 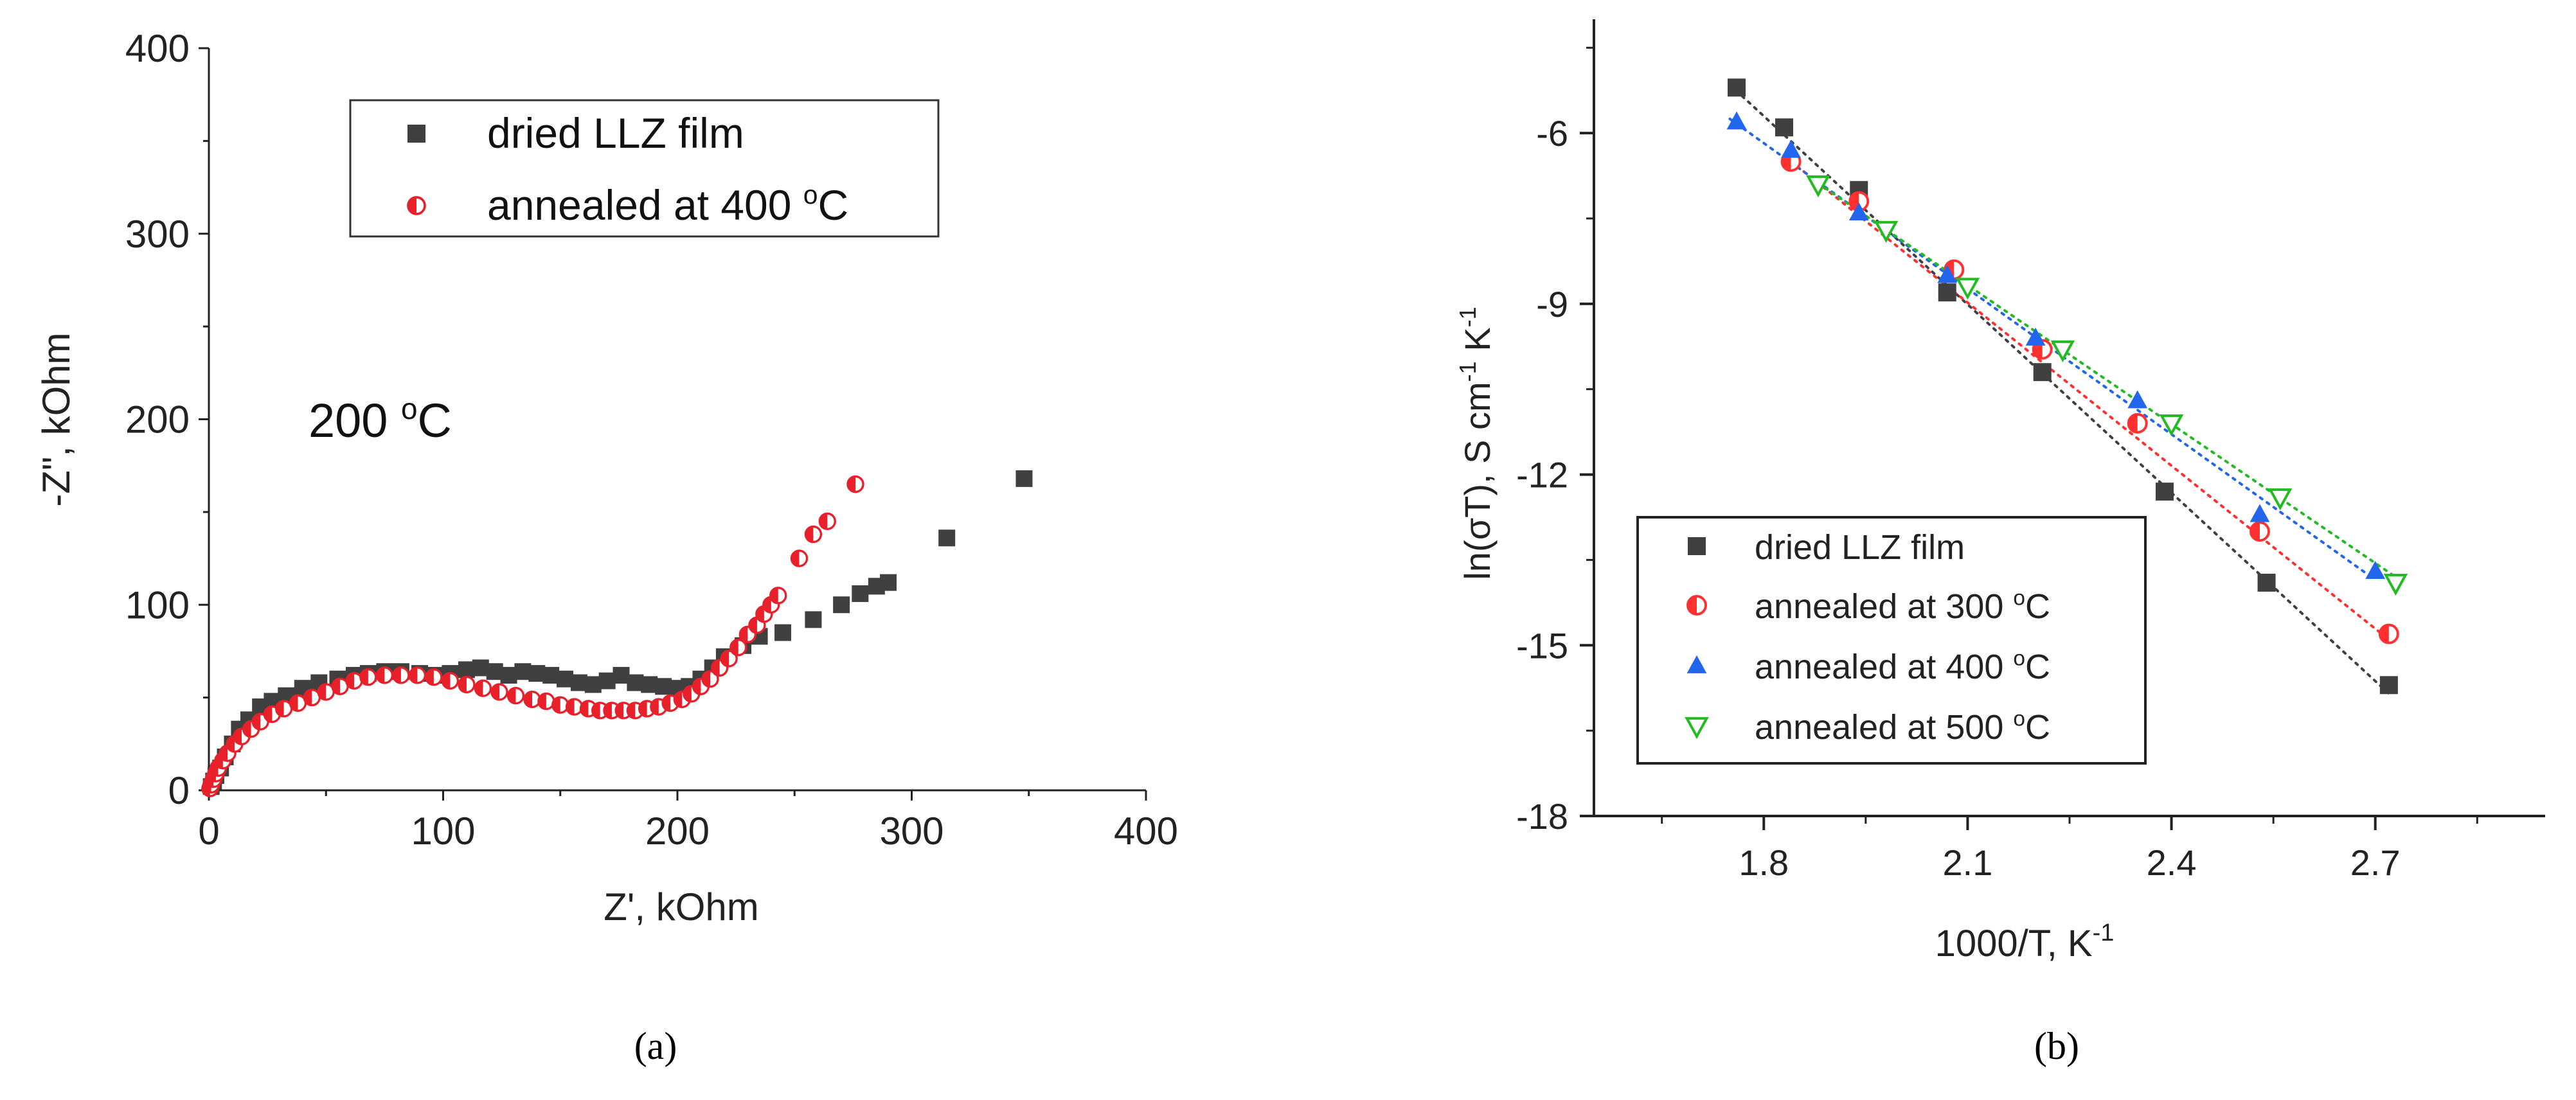 What do you see at coordinates (157, 605) in the screenshot?
I see `panel-a-y-tick-label: 100` at bounding box center [157, 605].